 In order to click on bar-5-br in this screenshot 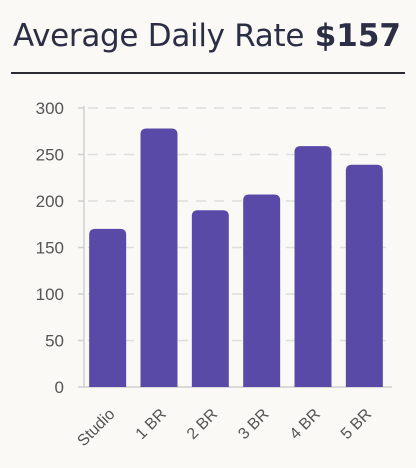, I will do `click(364, 275)`.